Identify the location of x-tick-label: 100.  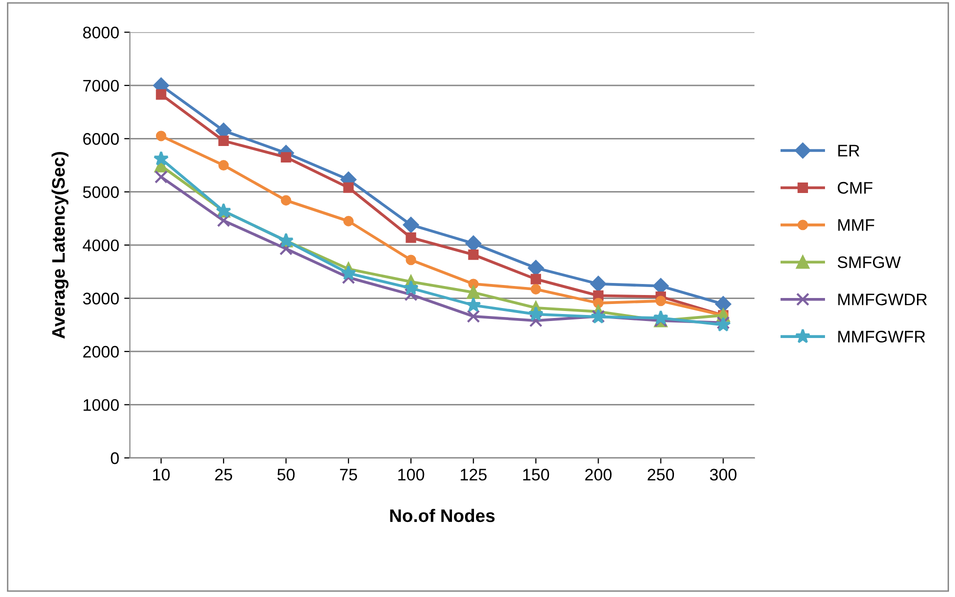
(411, 474).